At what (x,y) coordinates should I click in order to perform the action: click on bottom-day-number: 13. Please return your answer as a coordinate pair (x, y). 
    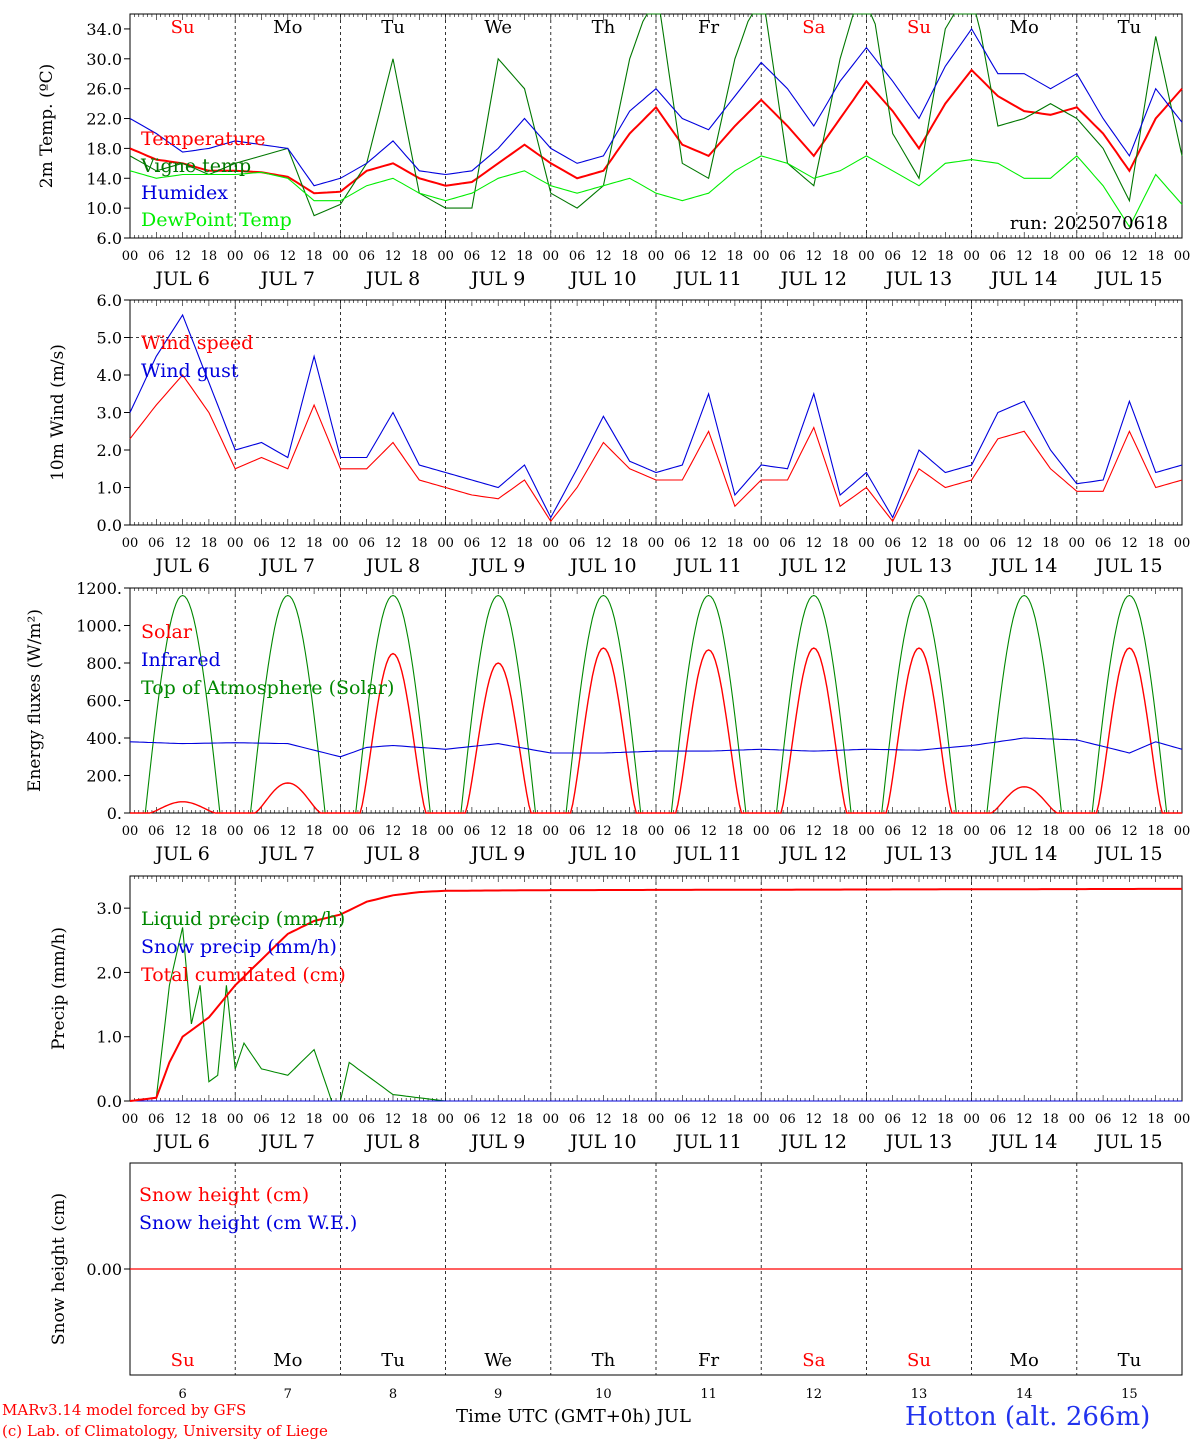
    Looking at the image, I should click on (919, 1394).